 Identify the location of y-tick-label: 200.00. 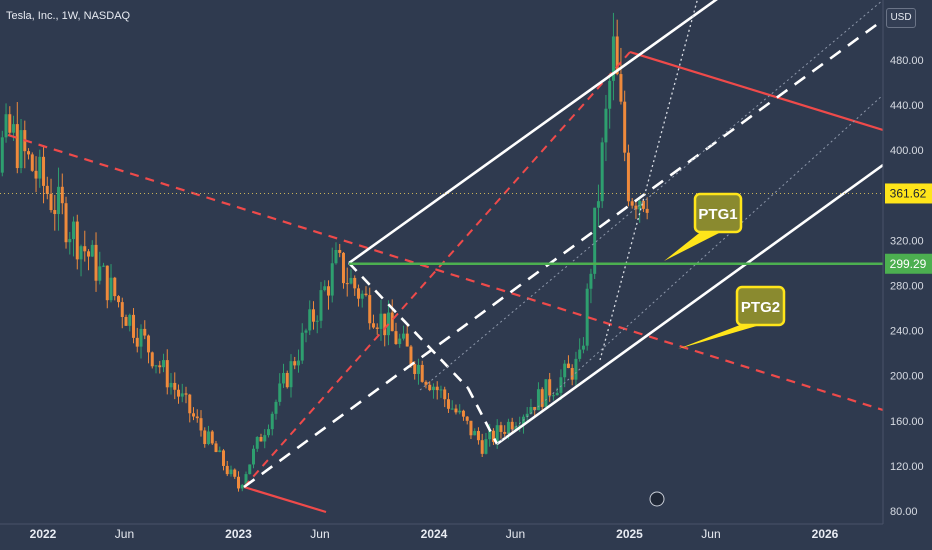
(907, 377).